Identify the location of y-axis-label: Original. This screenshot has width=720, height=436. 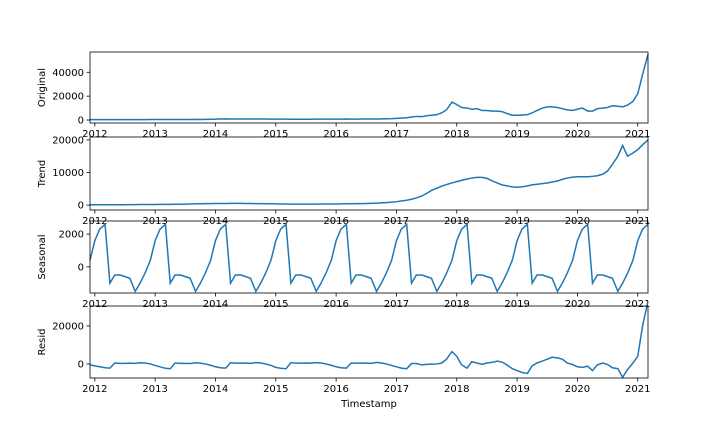
(42, 87).